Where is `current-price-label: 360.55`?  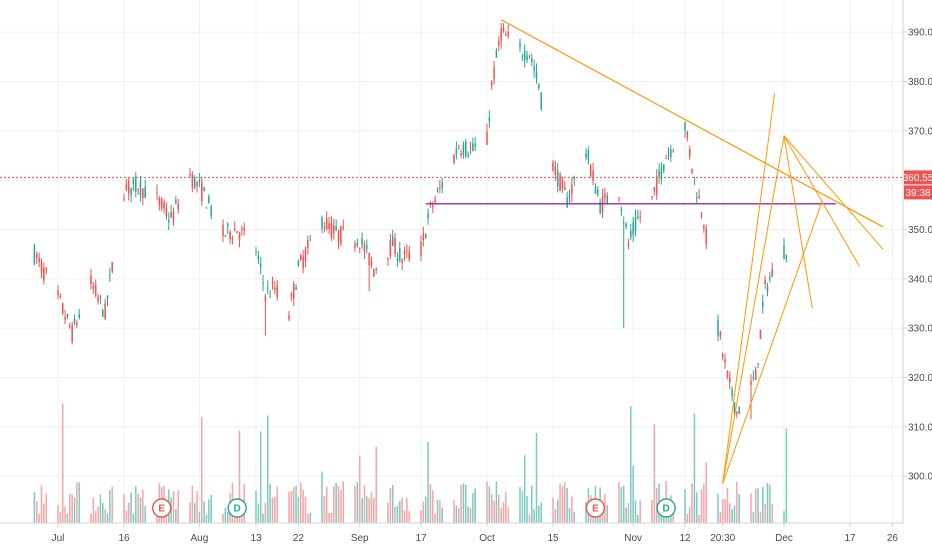
current-price-label: 360.55 is located at coordinates (917, 178).